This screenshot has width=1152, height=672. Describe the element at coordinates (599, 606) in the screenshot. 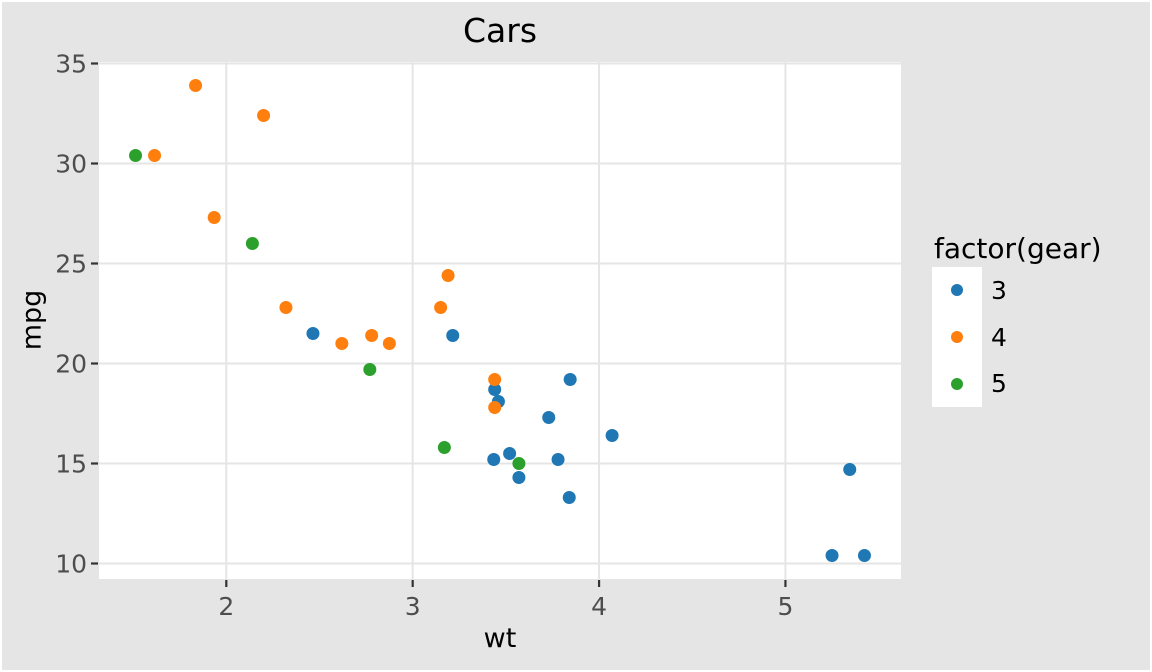

I see `x-tick-label-4: 4` at that location.